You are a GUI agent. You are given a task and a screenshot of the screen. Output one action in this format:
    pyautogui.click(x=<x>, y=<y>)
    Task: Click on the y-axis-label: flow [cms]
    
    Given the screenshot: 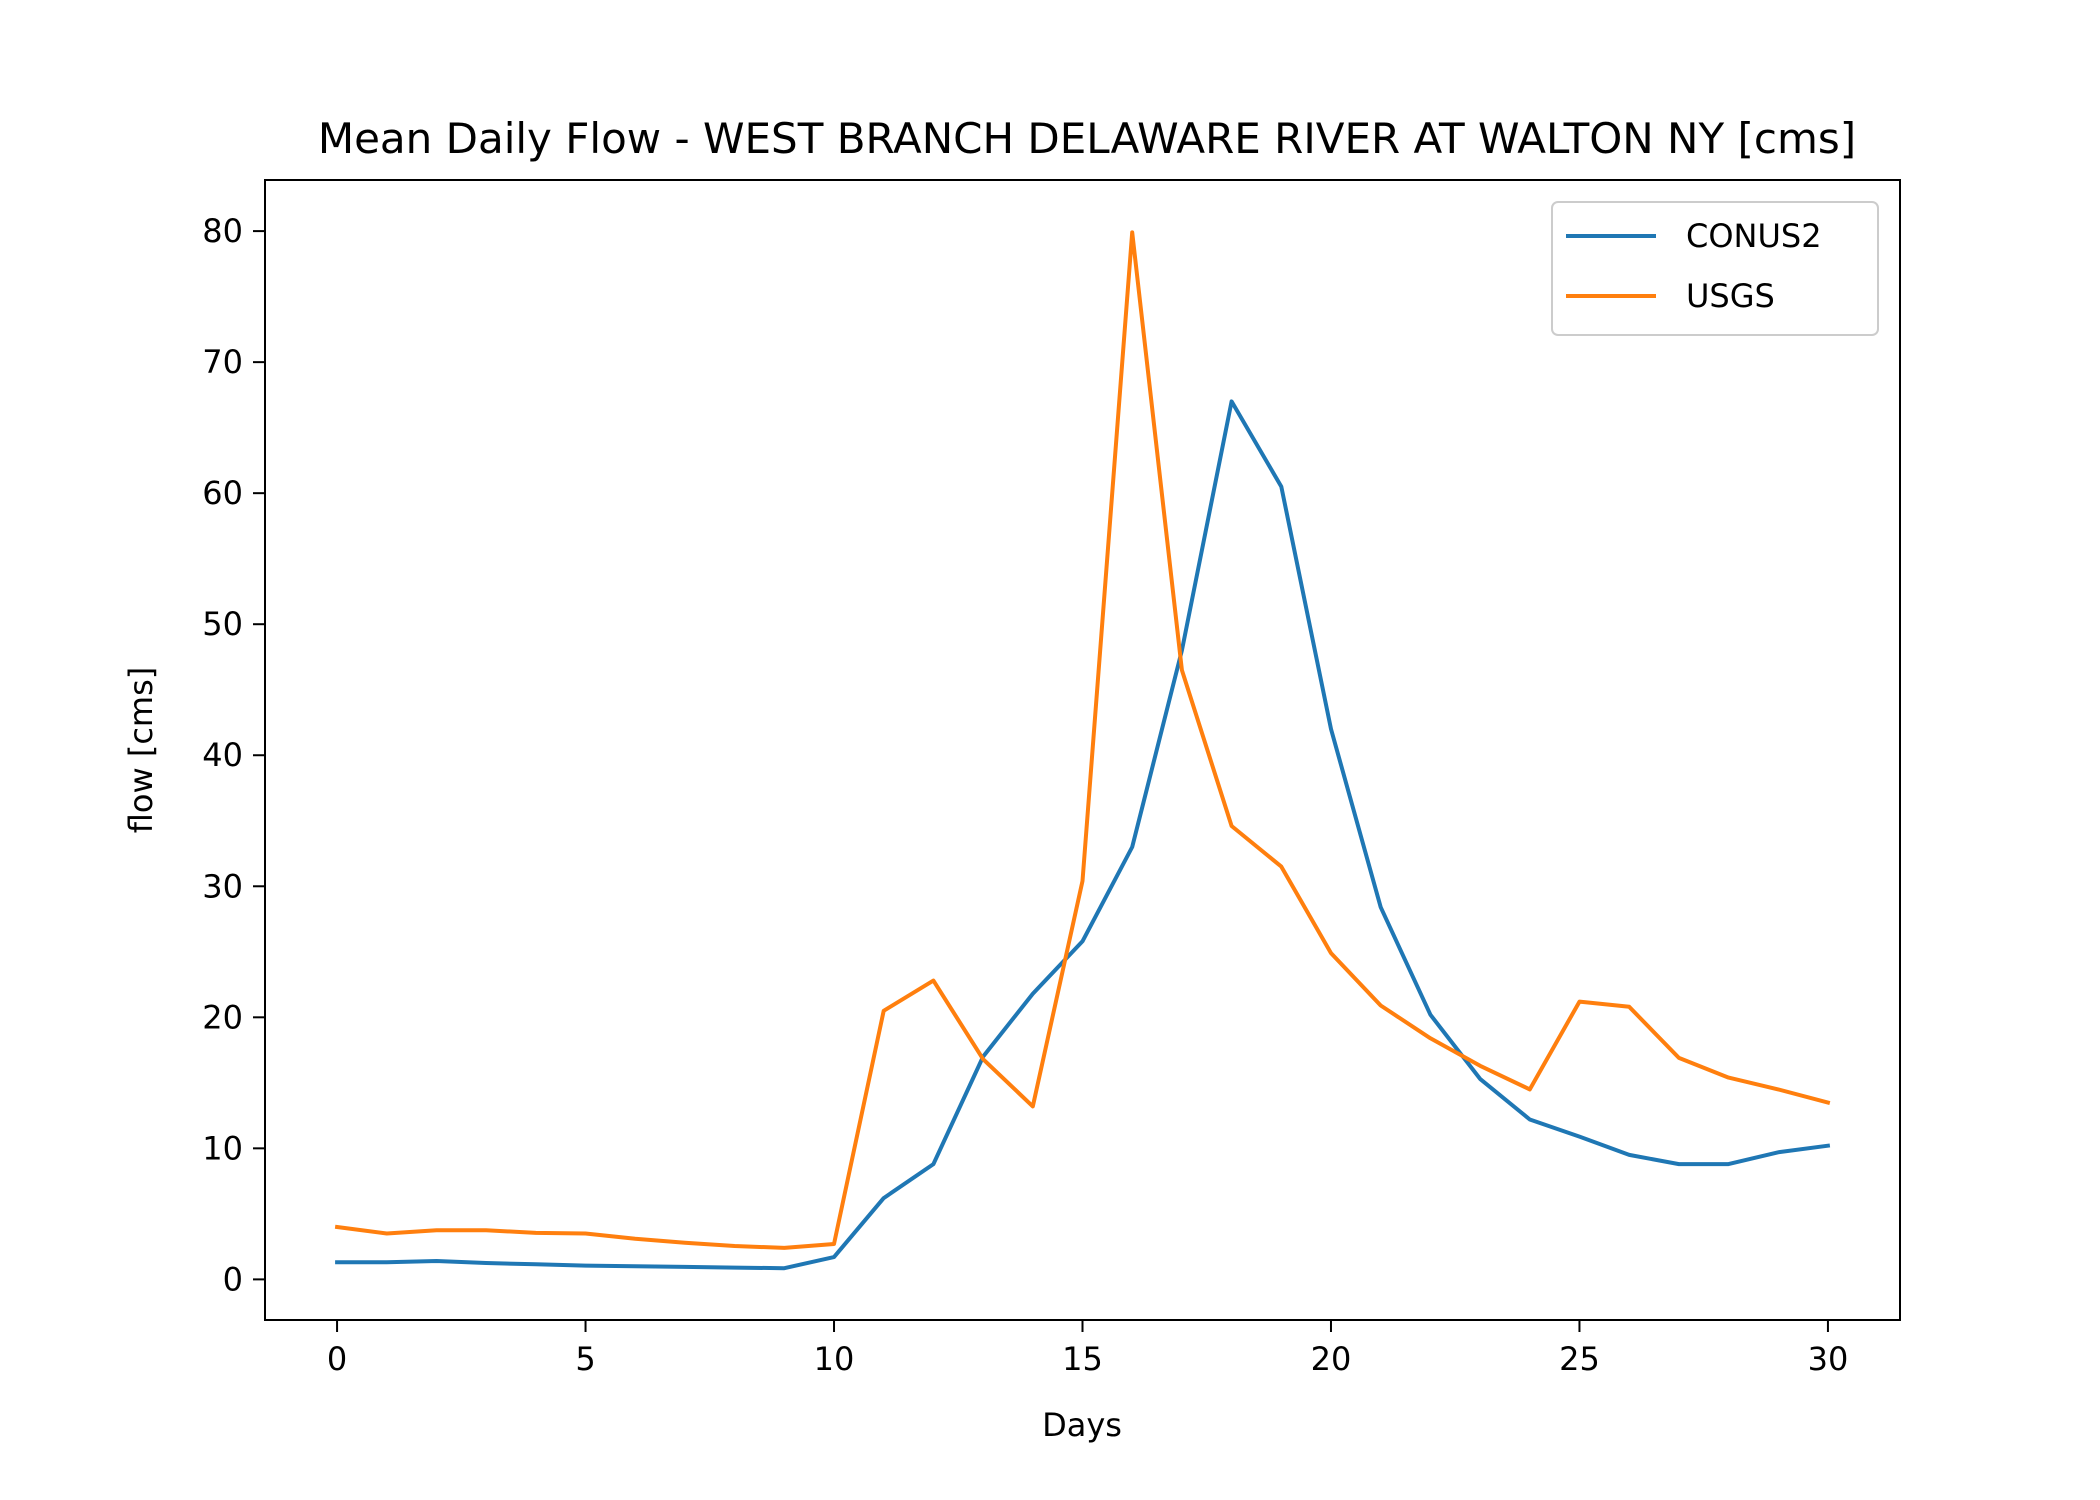 What is the action you would take?
    pyautogui.click(x=141, y=750)
    